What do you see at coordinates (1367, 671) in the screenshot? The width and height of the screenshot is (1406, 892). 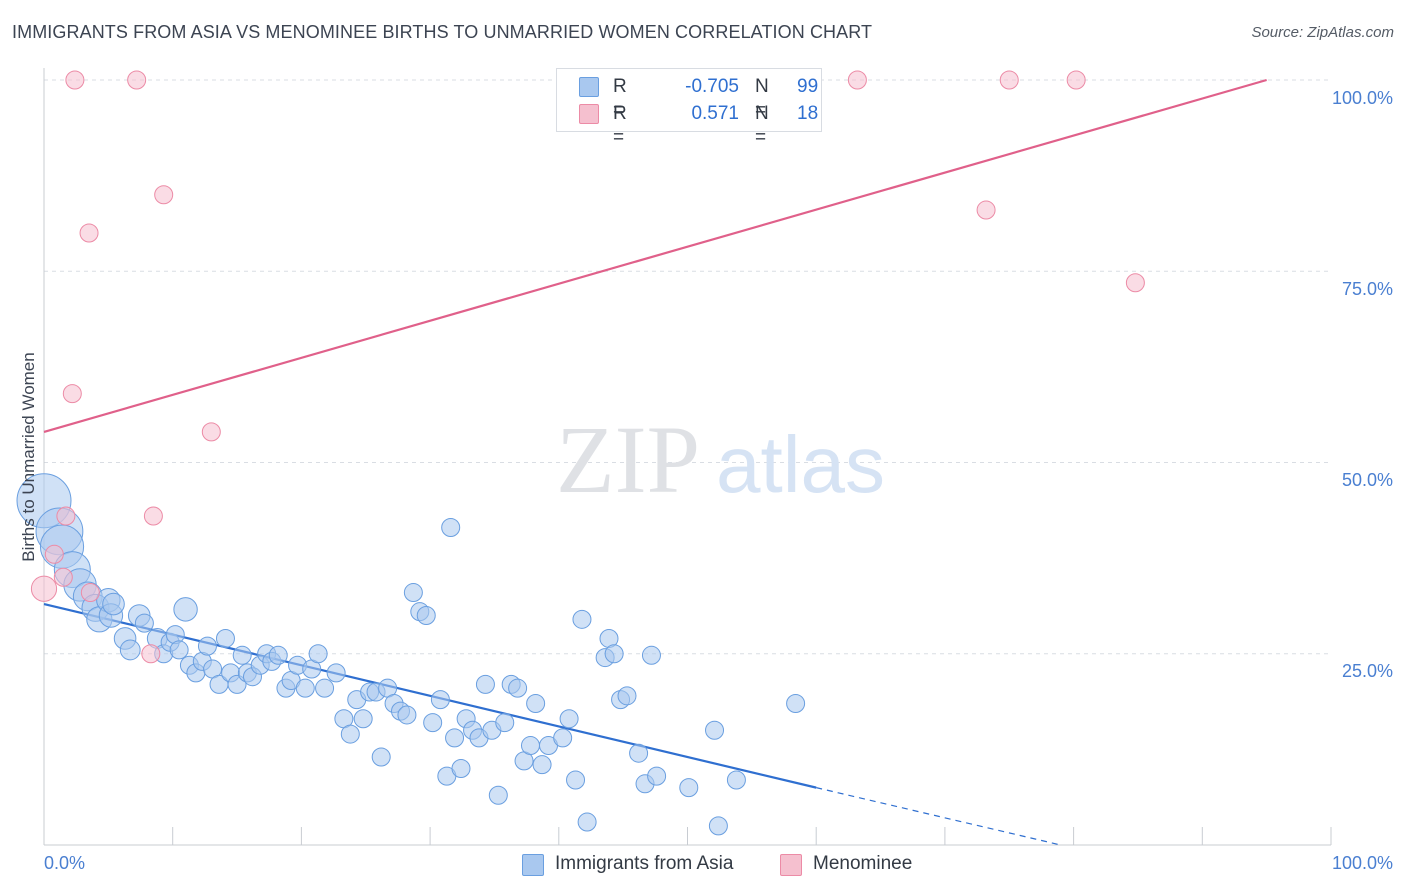 I see `y-tick-25: 25.0%` at bounding box center [1367, 671].